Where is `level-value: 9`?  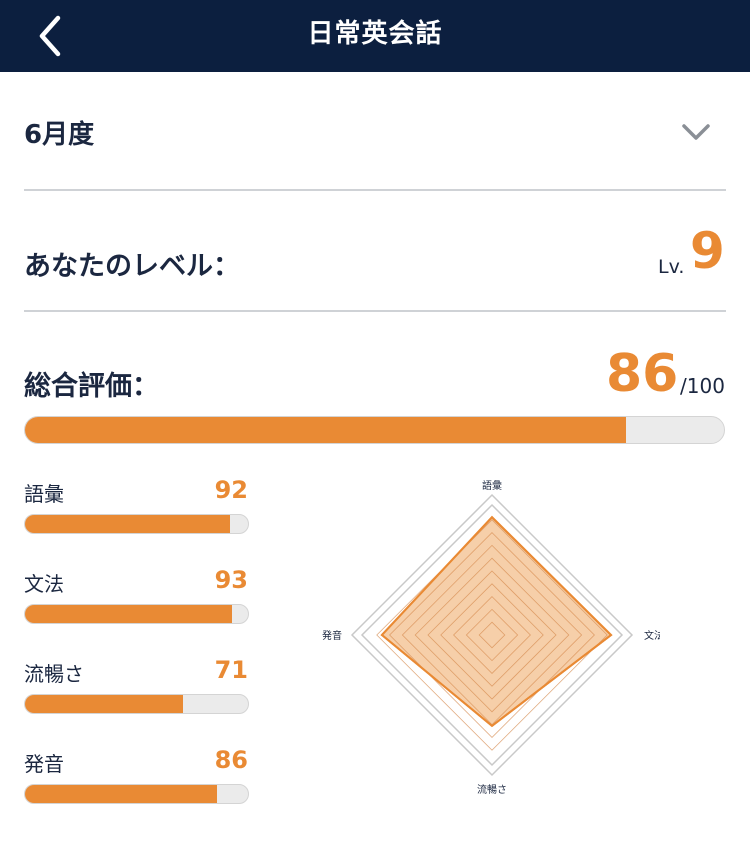
level-value: 9 is located at coordinates (707, 251).